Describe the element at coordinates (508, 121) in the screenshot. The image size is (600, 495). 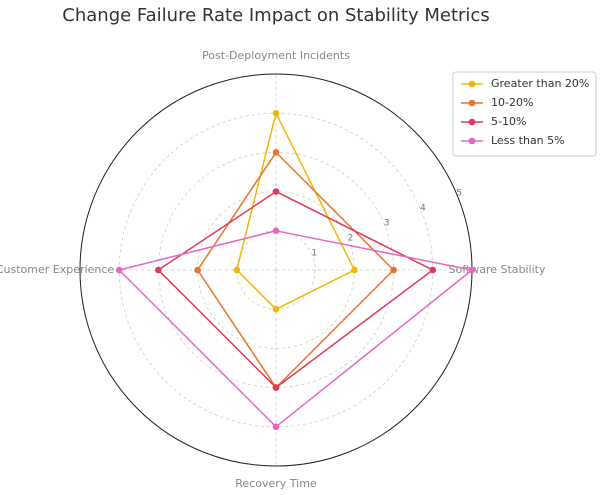
I see `legend-label: 5-10%` at that location.